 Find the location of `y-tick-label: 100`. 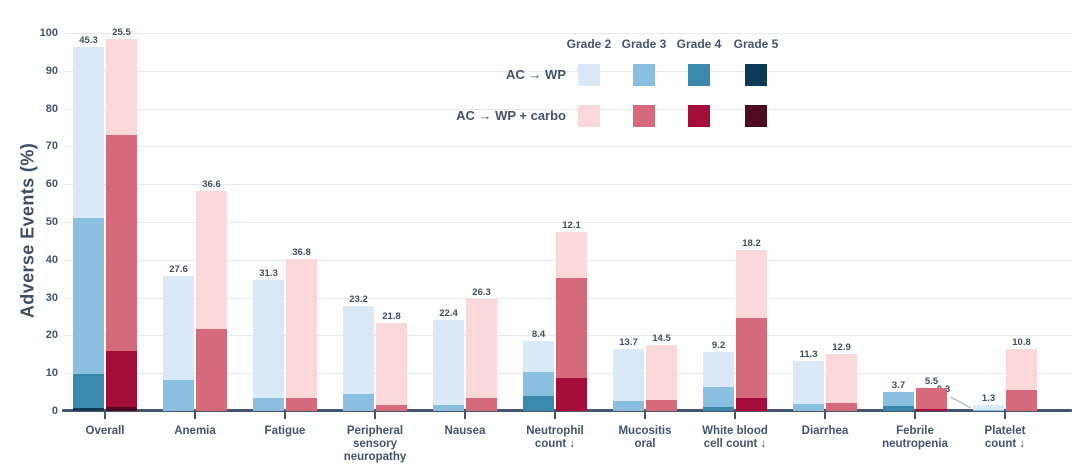

y-tick-label: 100 is located at coordinates (48, 33).